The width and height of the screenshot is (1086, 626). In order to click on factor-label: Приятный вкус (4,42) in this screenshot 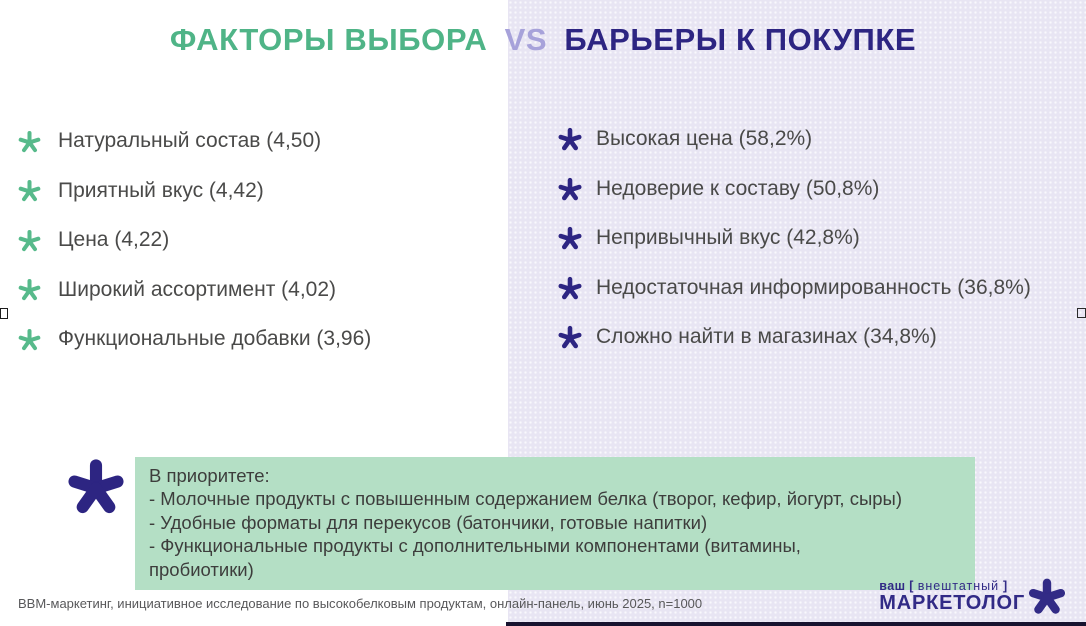, I will do `click(161, 190)`.